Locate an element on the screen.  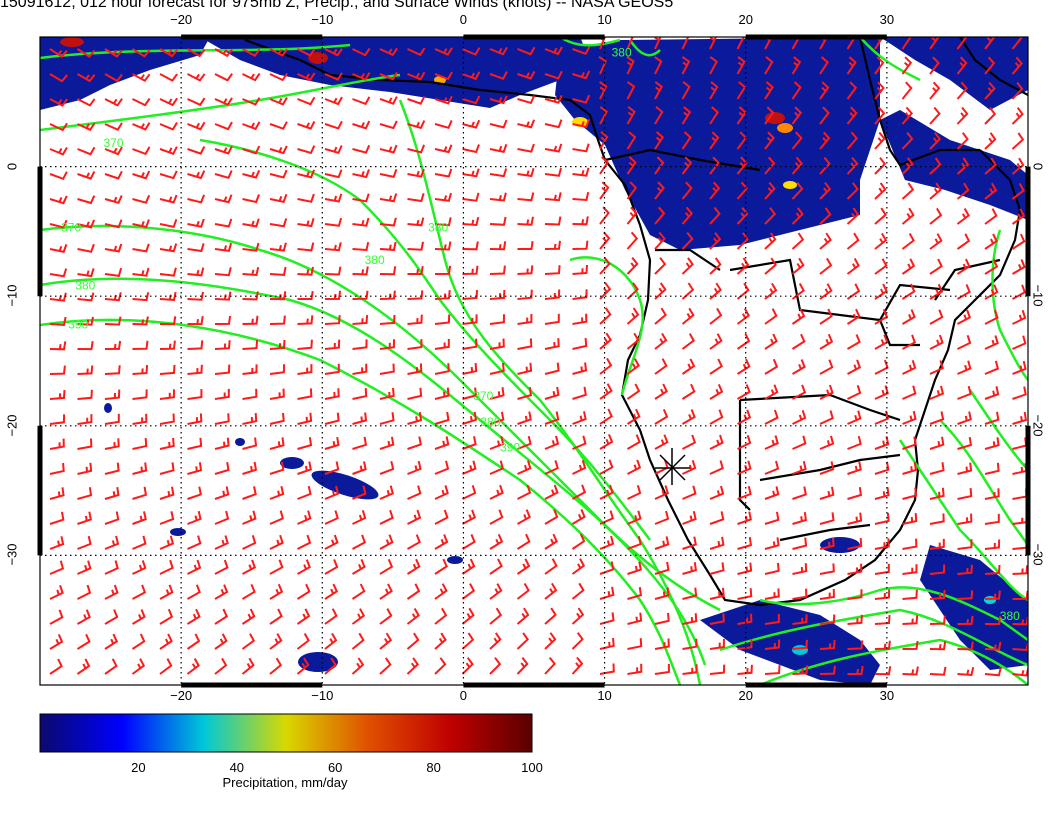
contour-label: 390 is located at coordinates (78, 325).